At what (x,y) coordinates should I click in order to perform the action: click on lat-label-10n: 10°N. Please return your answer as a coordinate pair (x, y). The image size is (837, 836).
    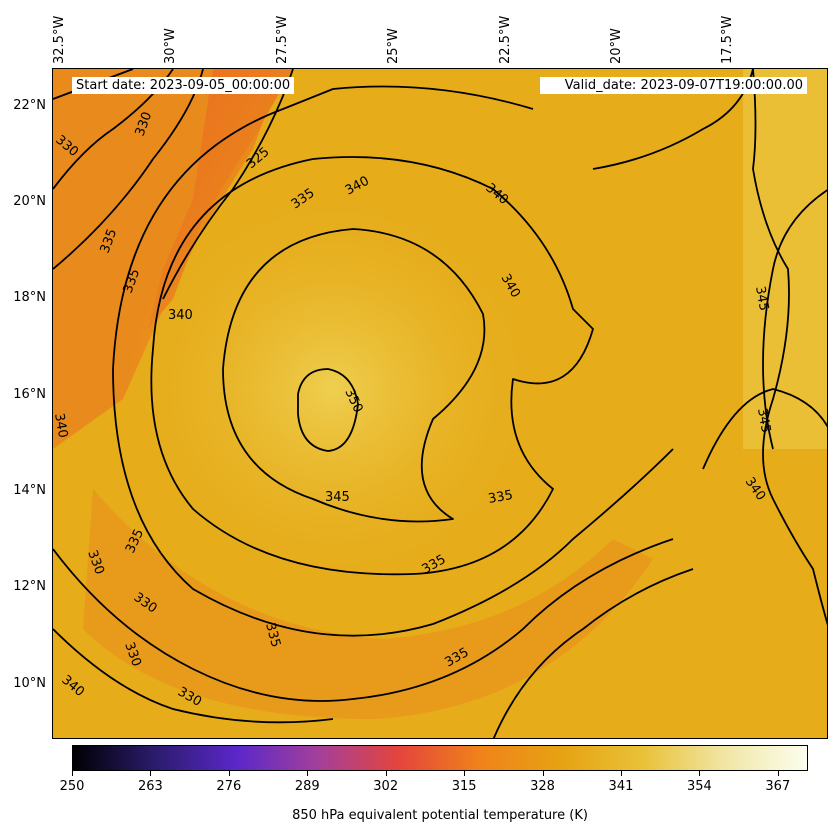
    Looking at the image, I should click on (29, 683).